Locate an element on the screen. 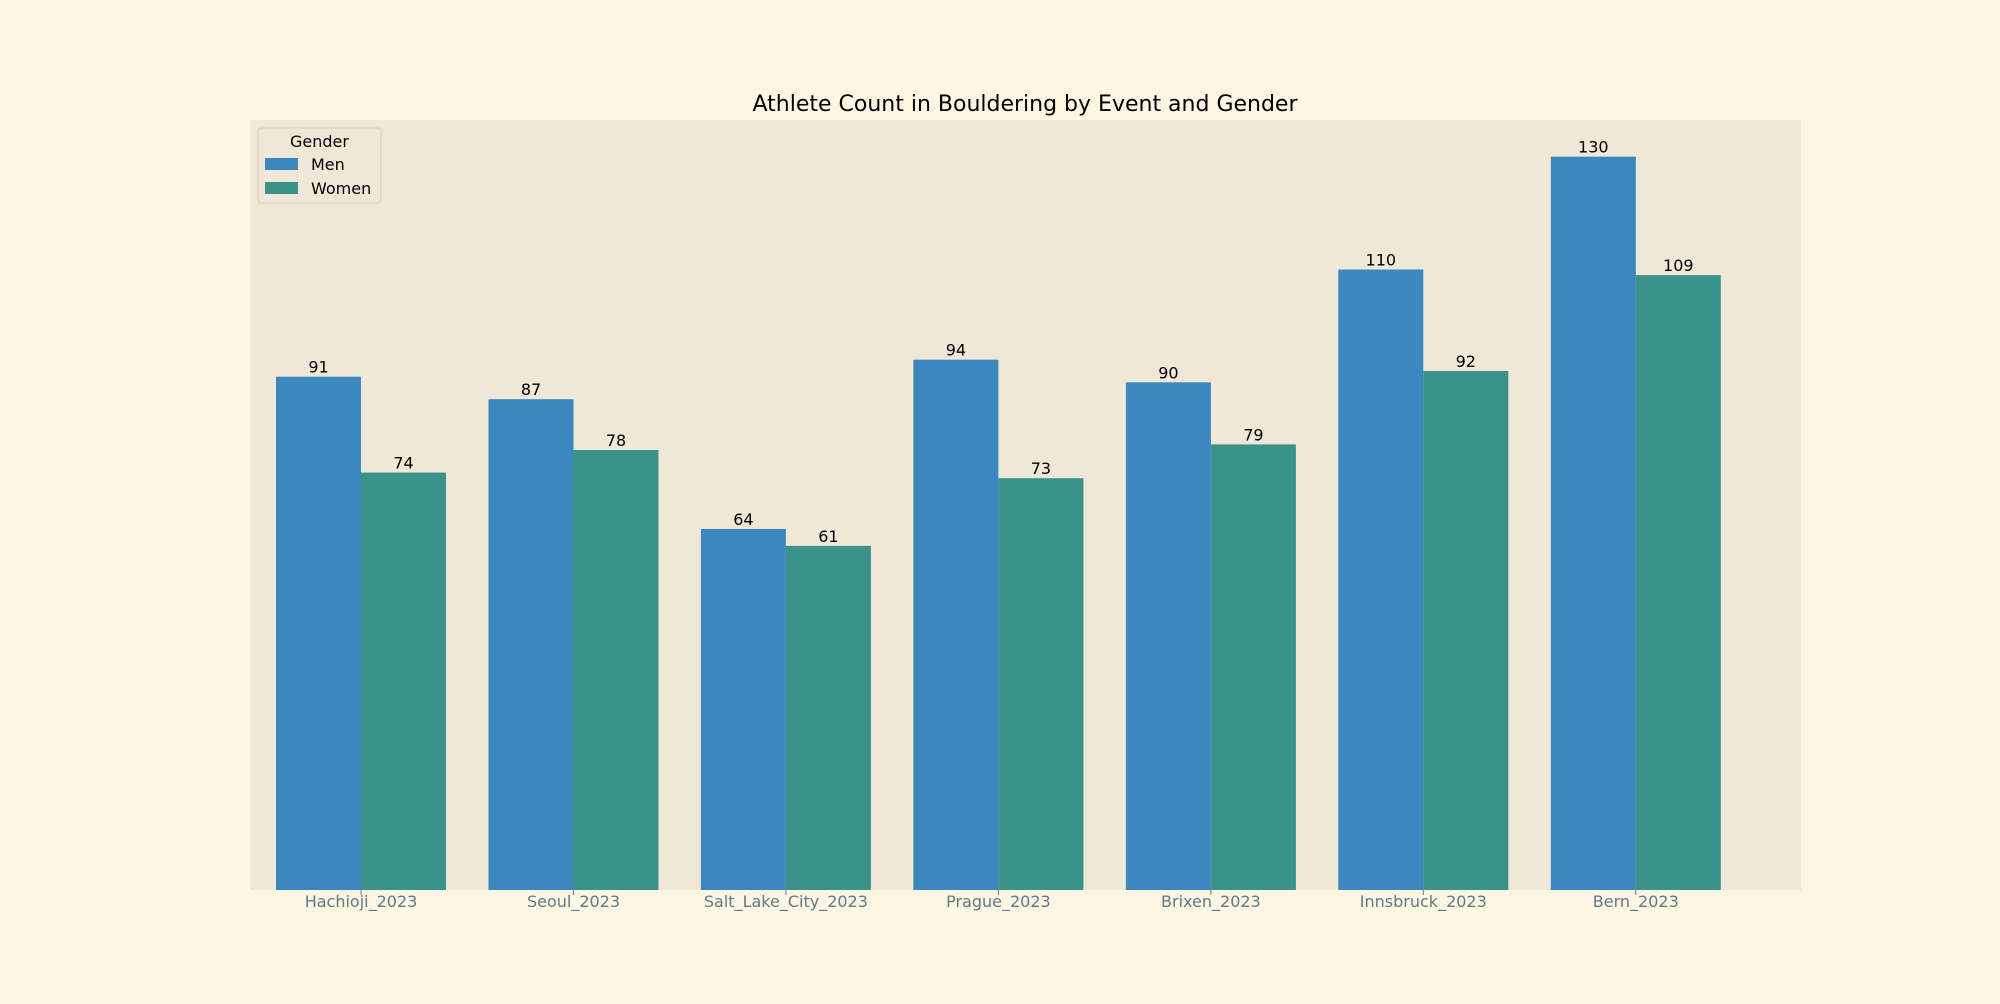  x-tick-label: Prague_2023 is located at coordinates (998, 902).